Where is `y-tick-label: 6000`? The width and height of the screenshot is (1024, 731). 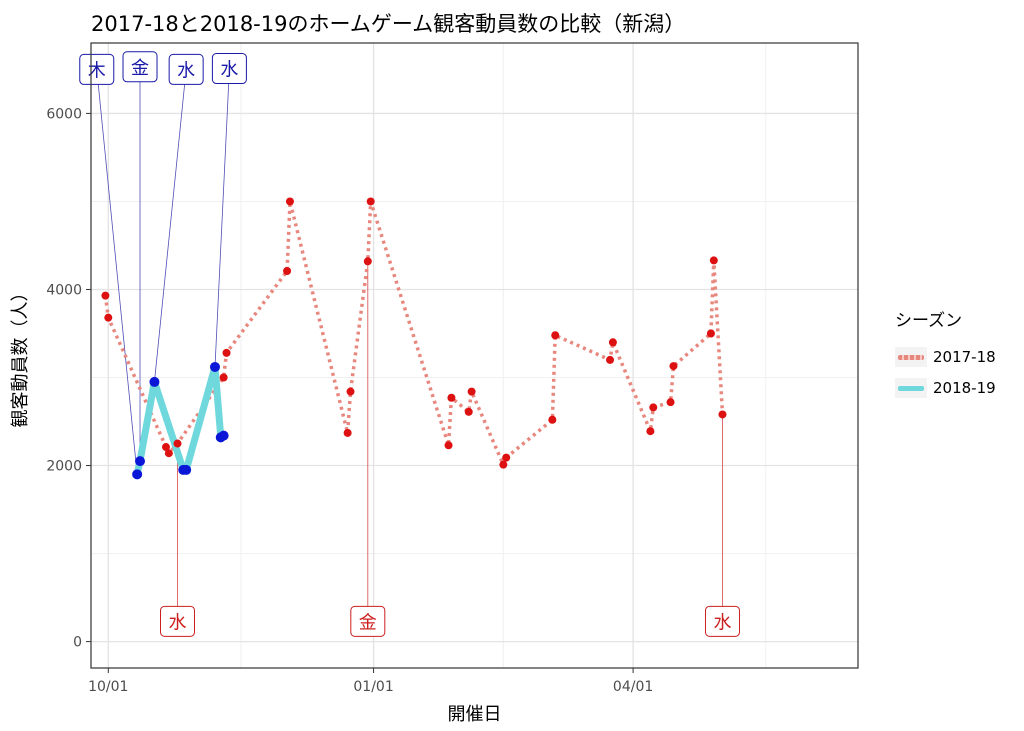 y-tick-label: 6000 is located at coordinates (64, 114).